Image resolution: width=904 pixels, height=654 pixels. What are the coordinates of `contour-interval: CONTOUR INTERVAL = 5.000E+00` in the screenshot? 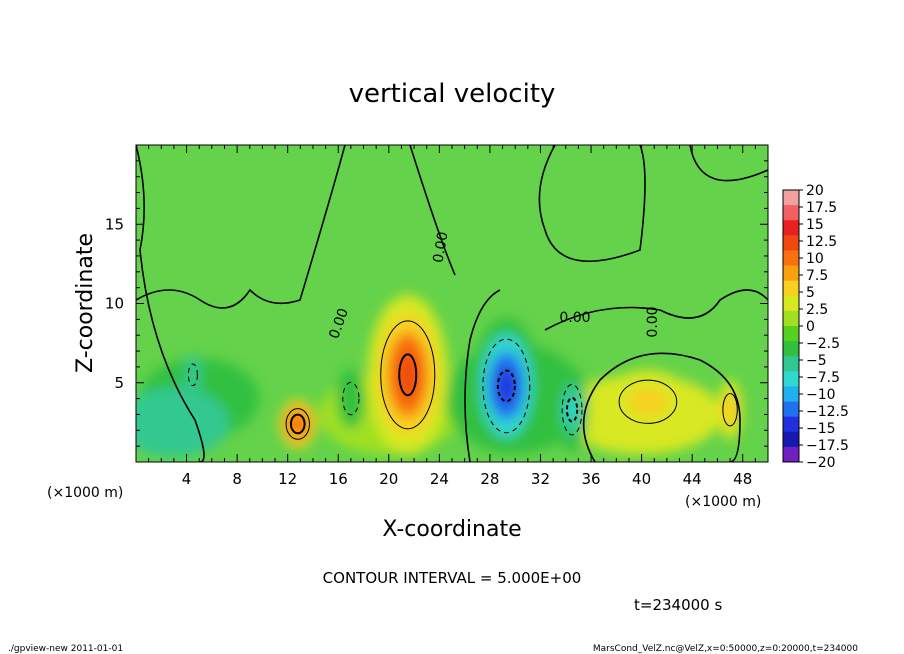 It's located at (452, 578).